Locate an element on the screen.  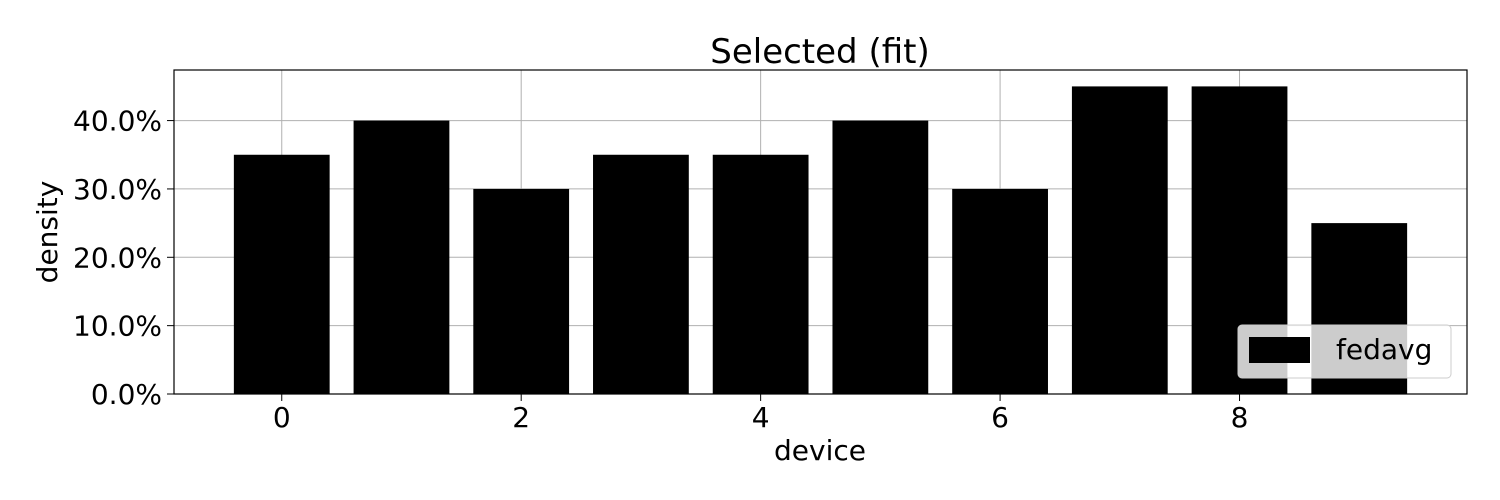
legend-swatch-fedavg is located at coordinates (1279, 350).